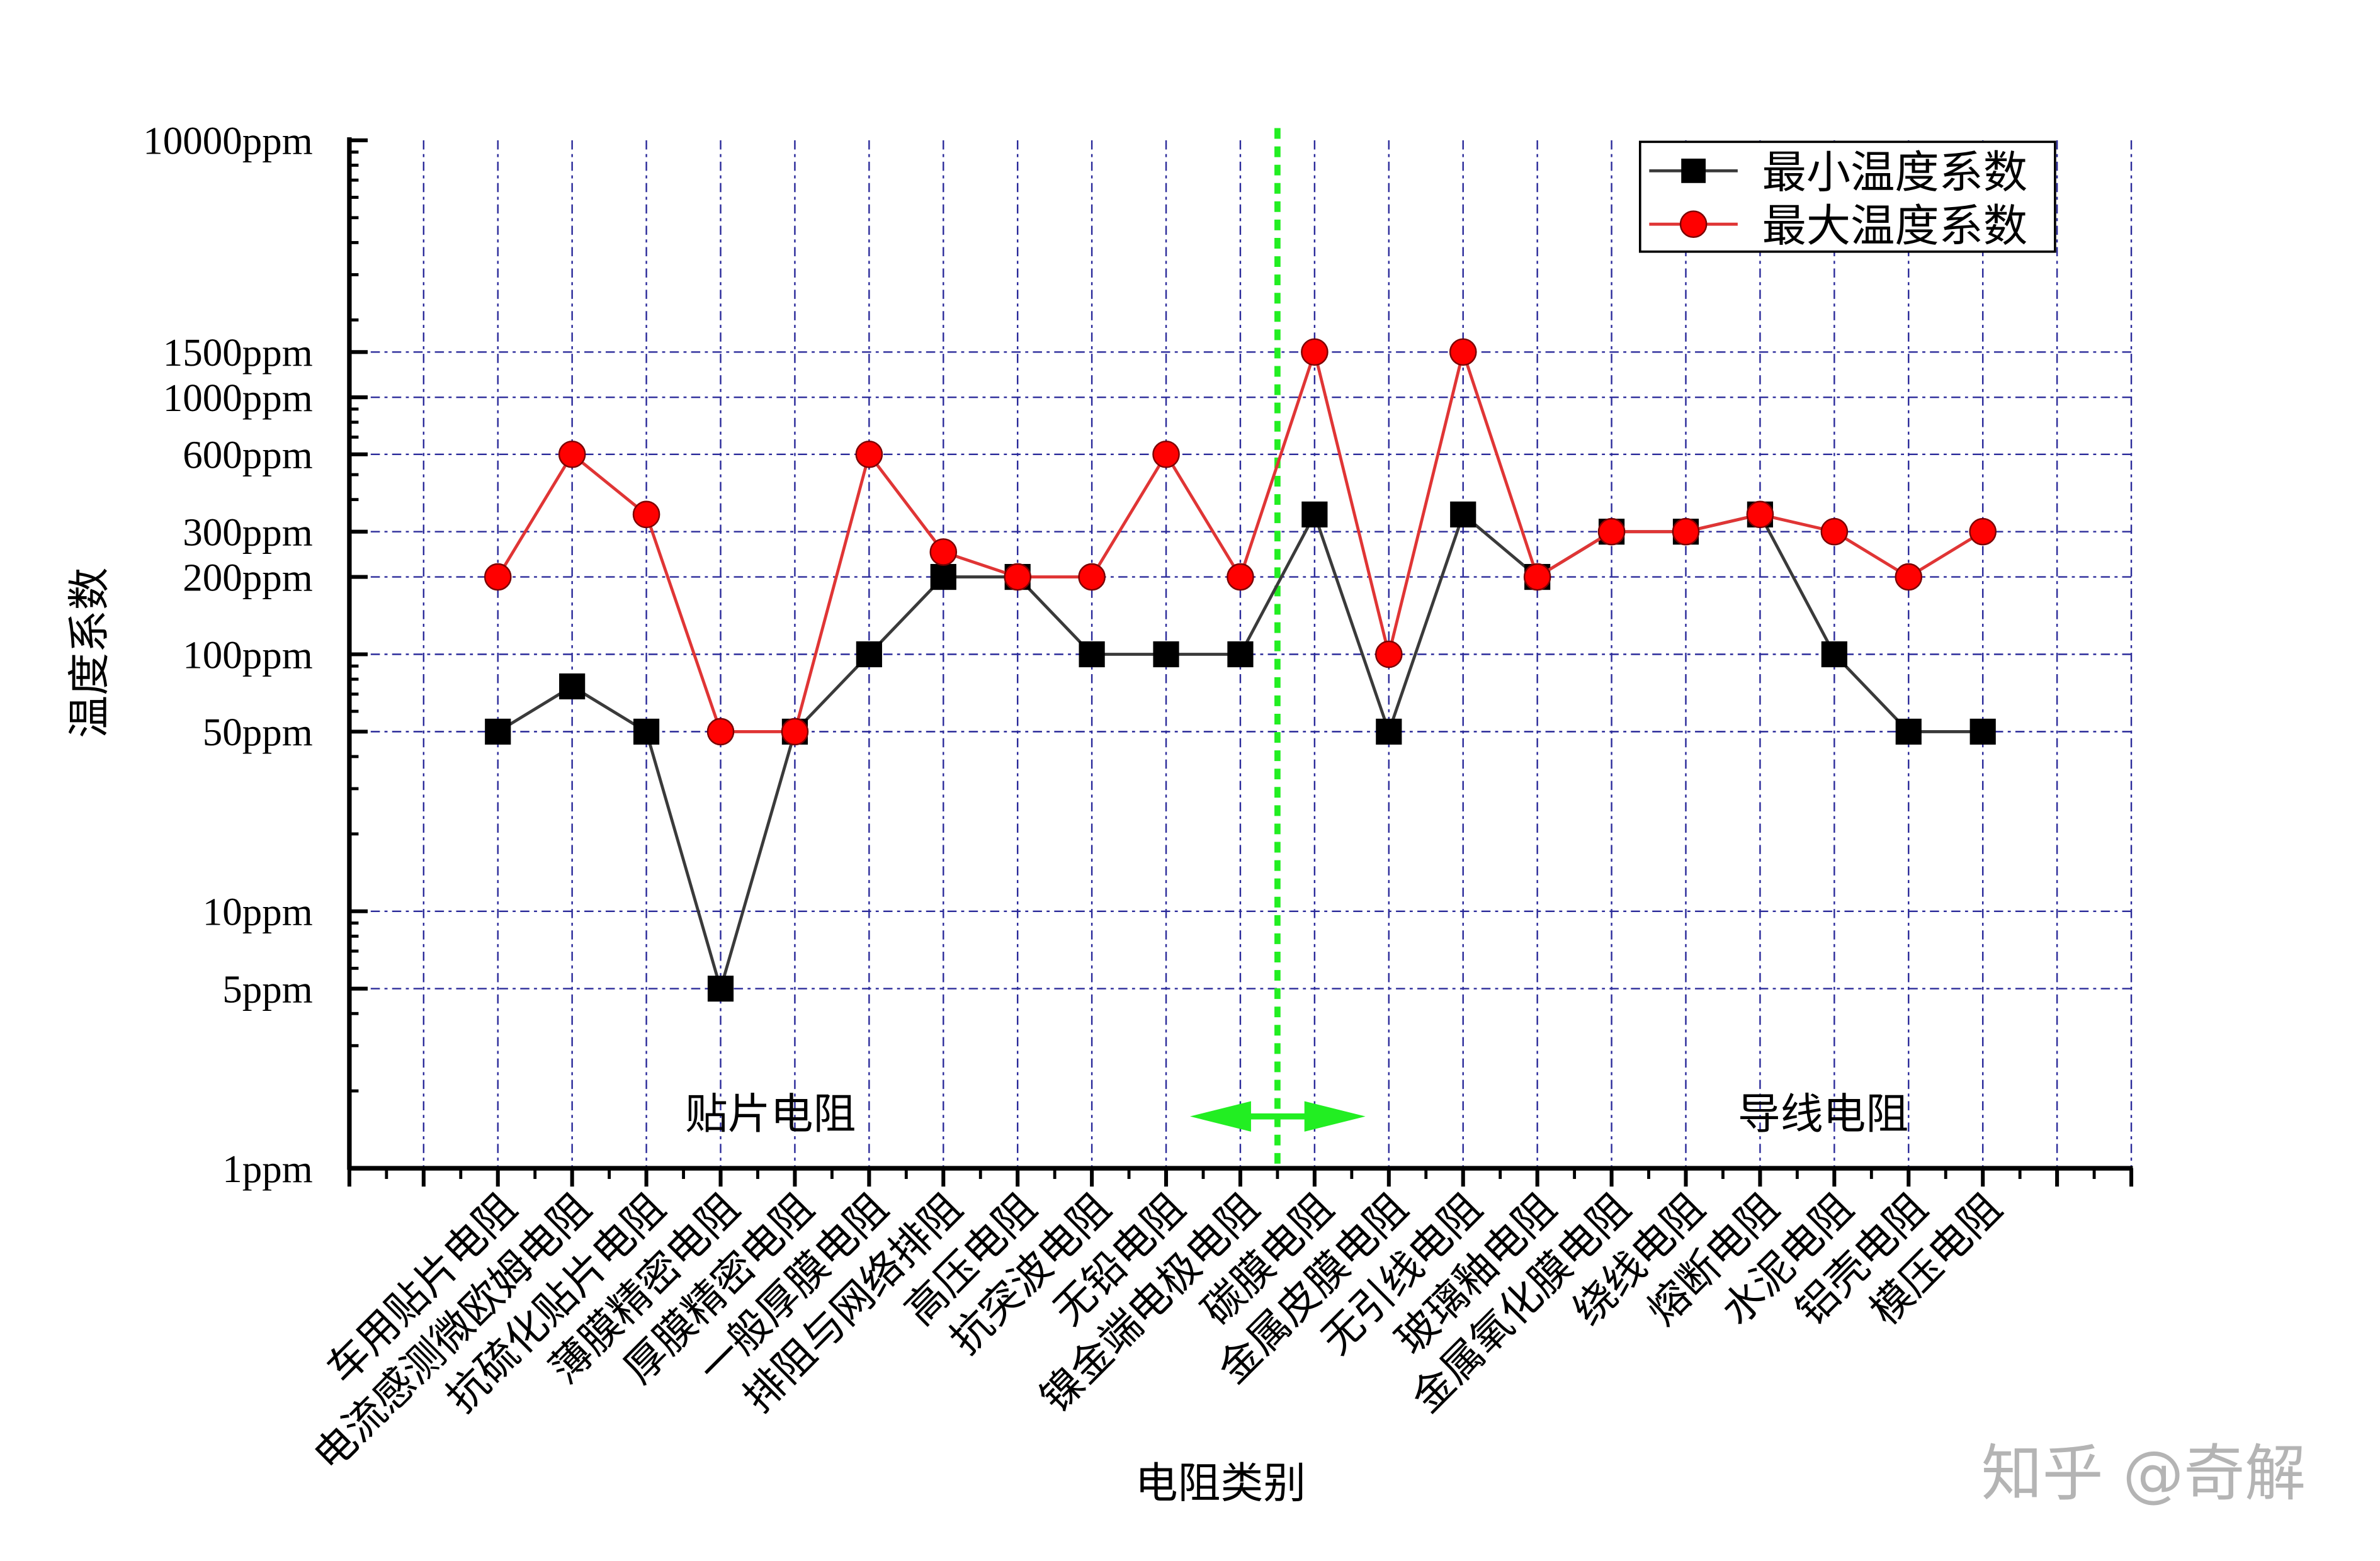  Describe the element at coordinates (267, 1169) in the screenshot. I see `y-tick-label: 1ppm` at that location.